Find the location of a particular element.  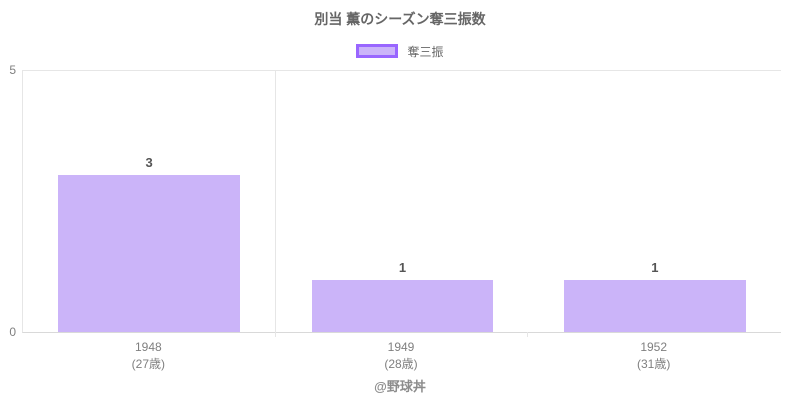

y-axis-tick-max: 5 is located at coordinates (12, 70).